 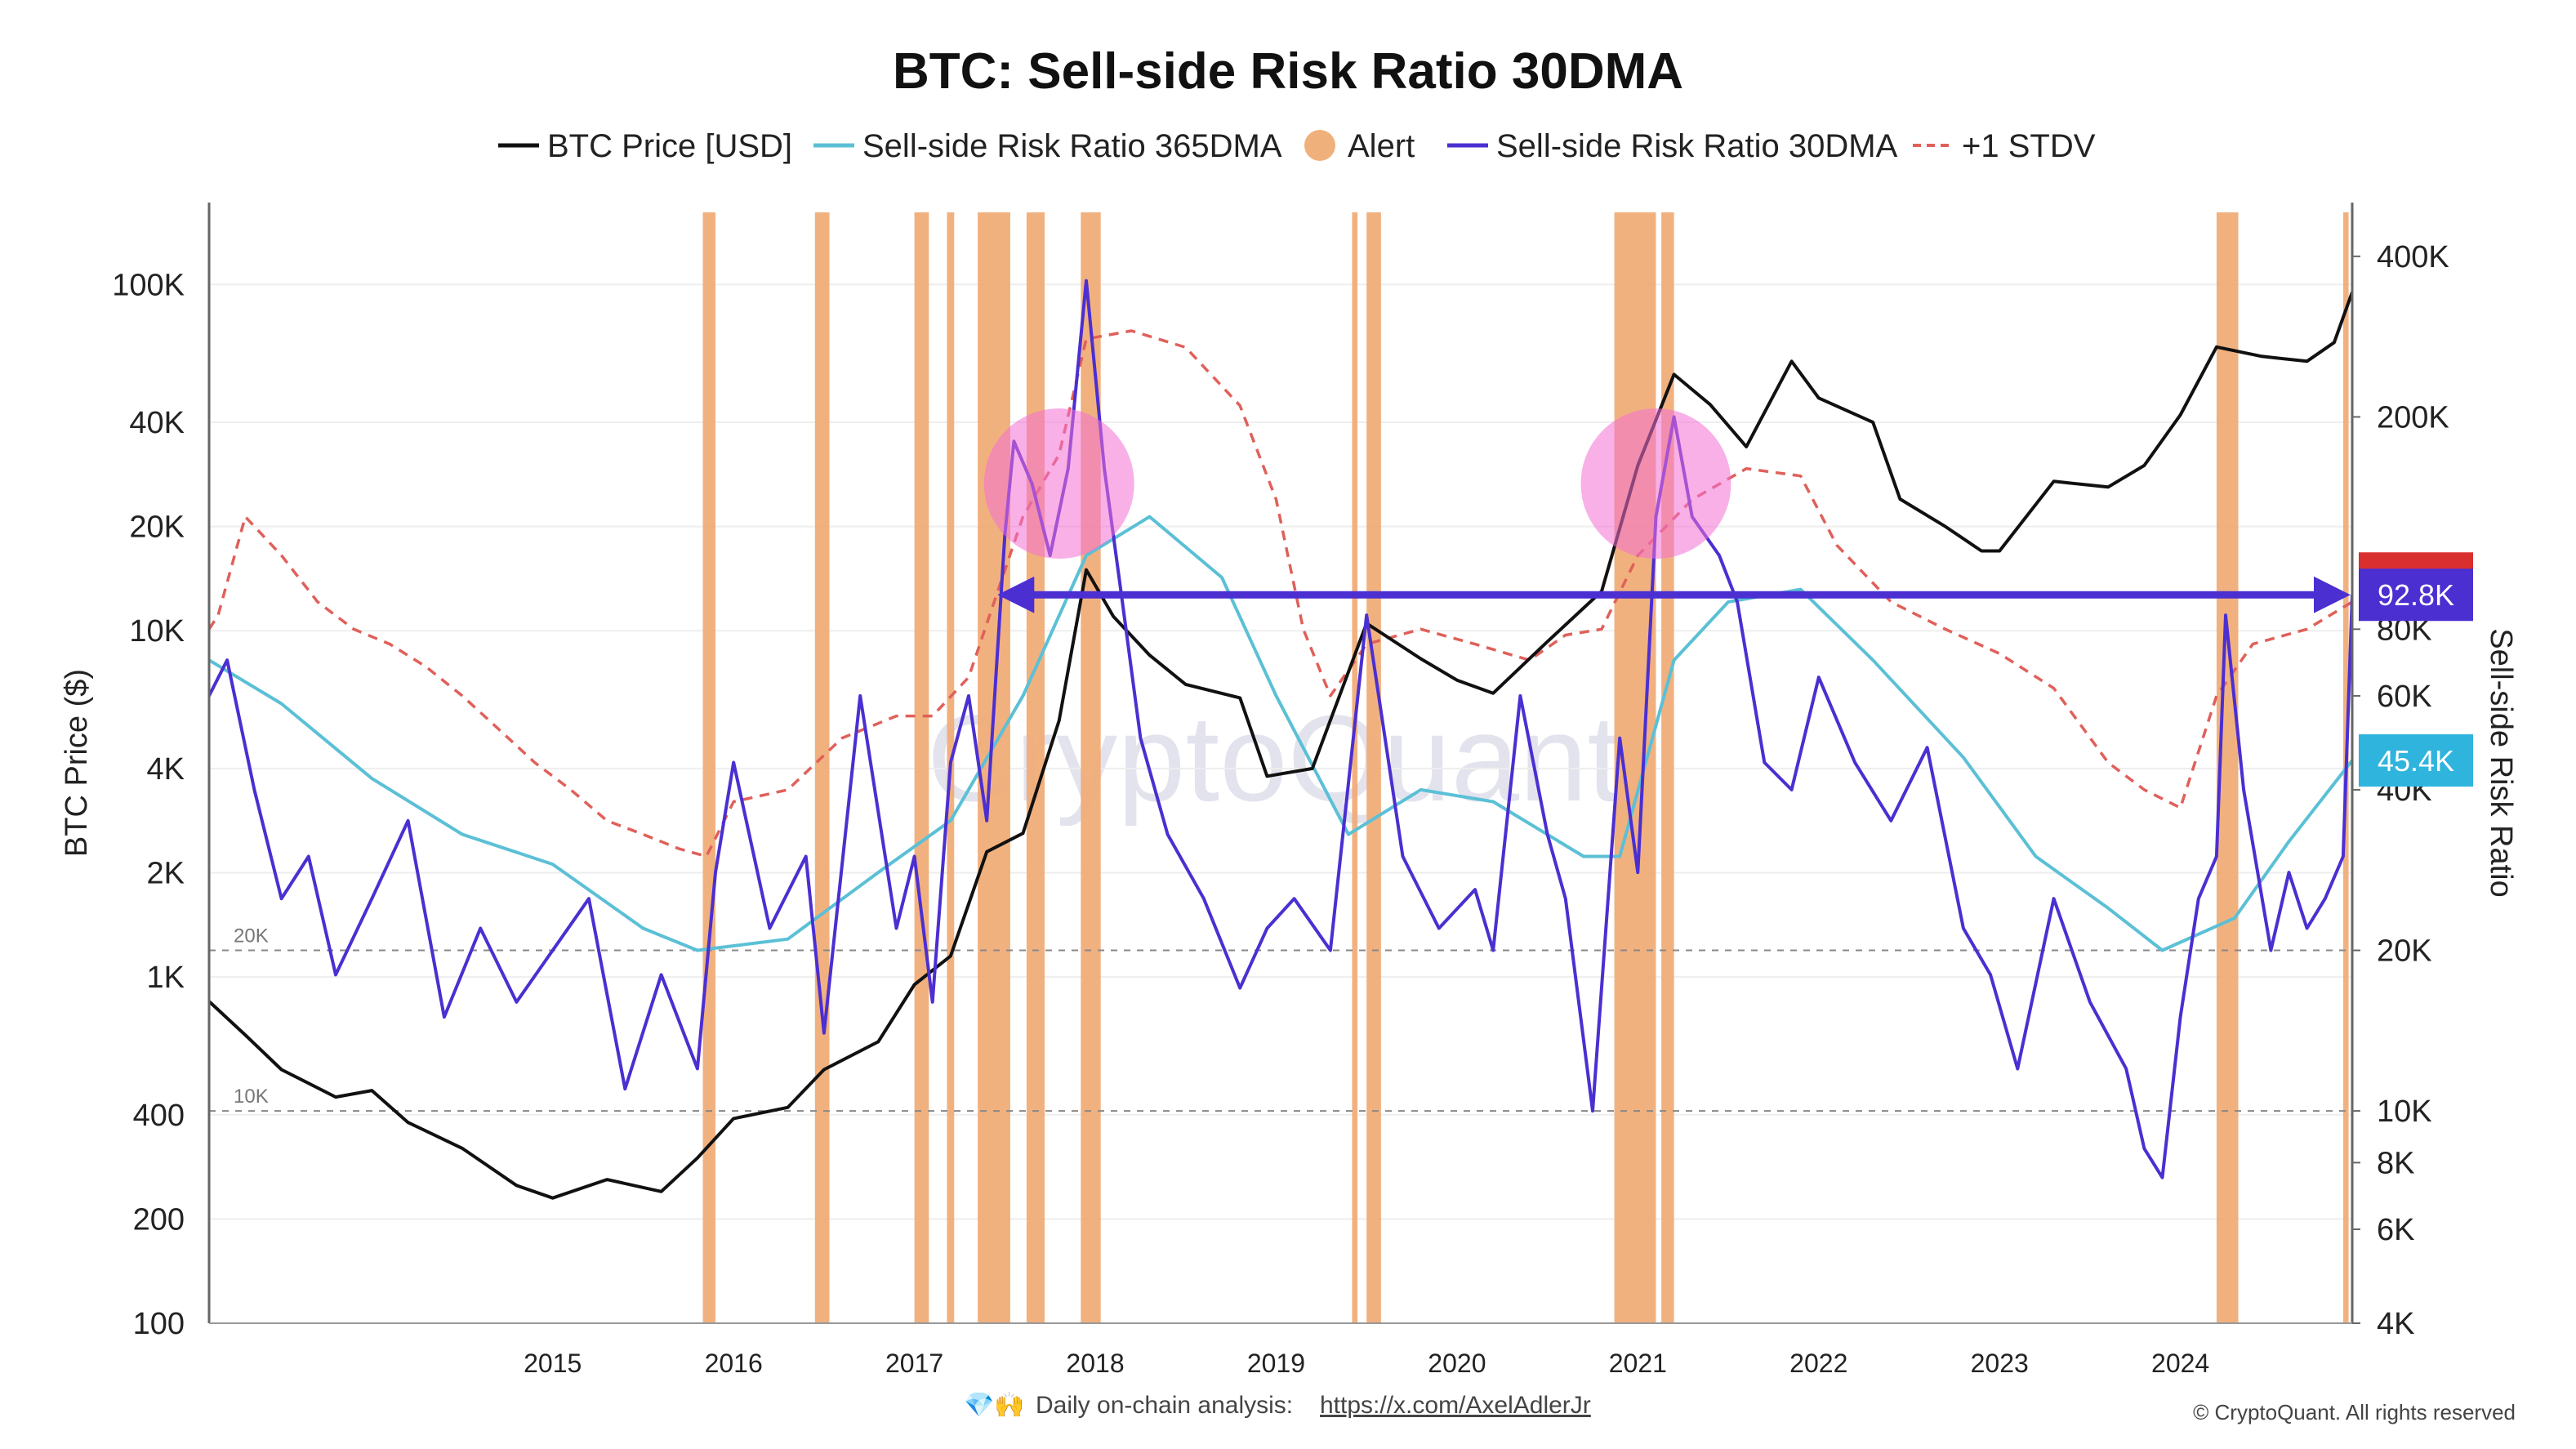 I want to click on legend-item-alert: Alert, so click(x=1359, y=146).